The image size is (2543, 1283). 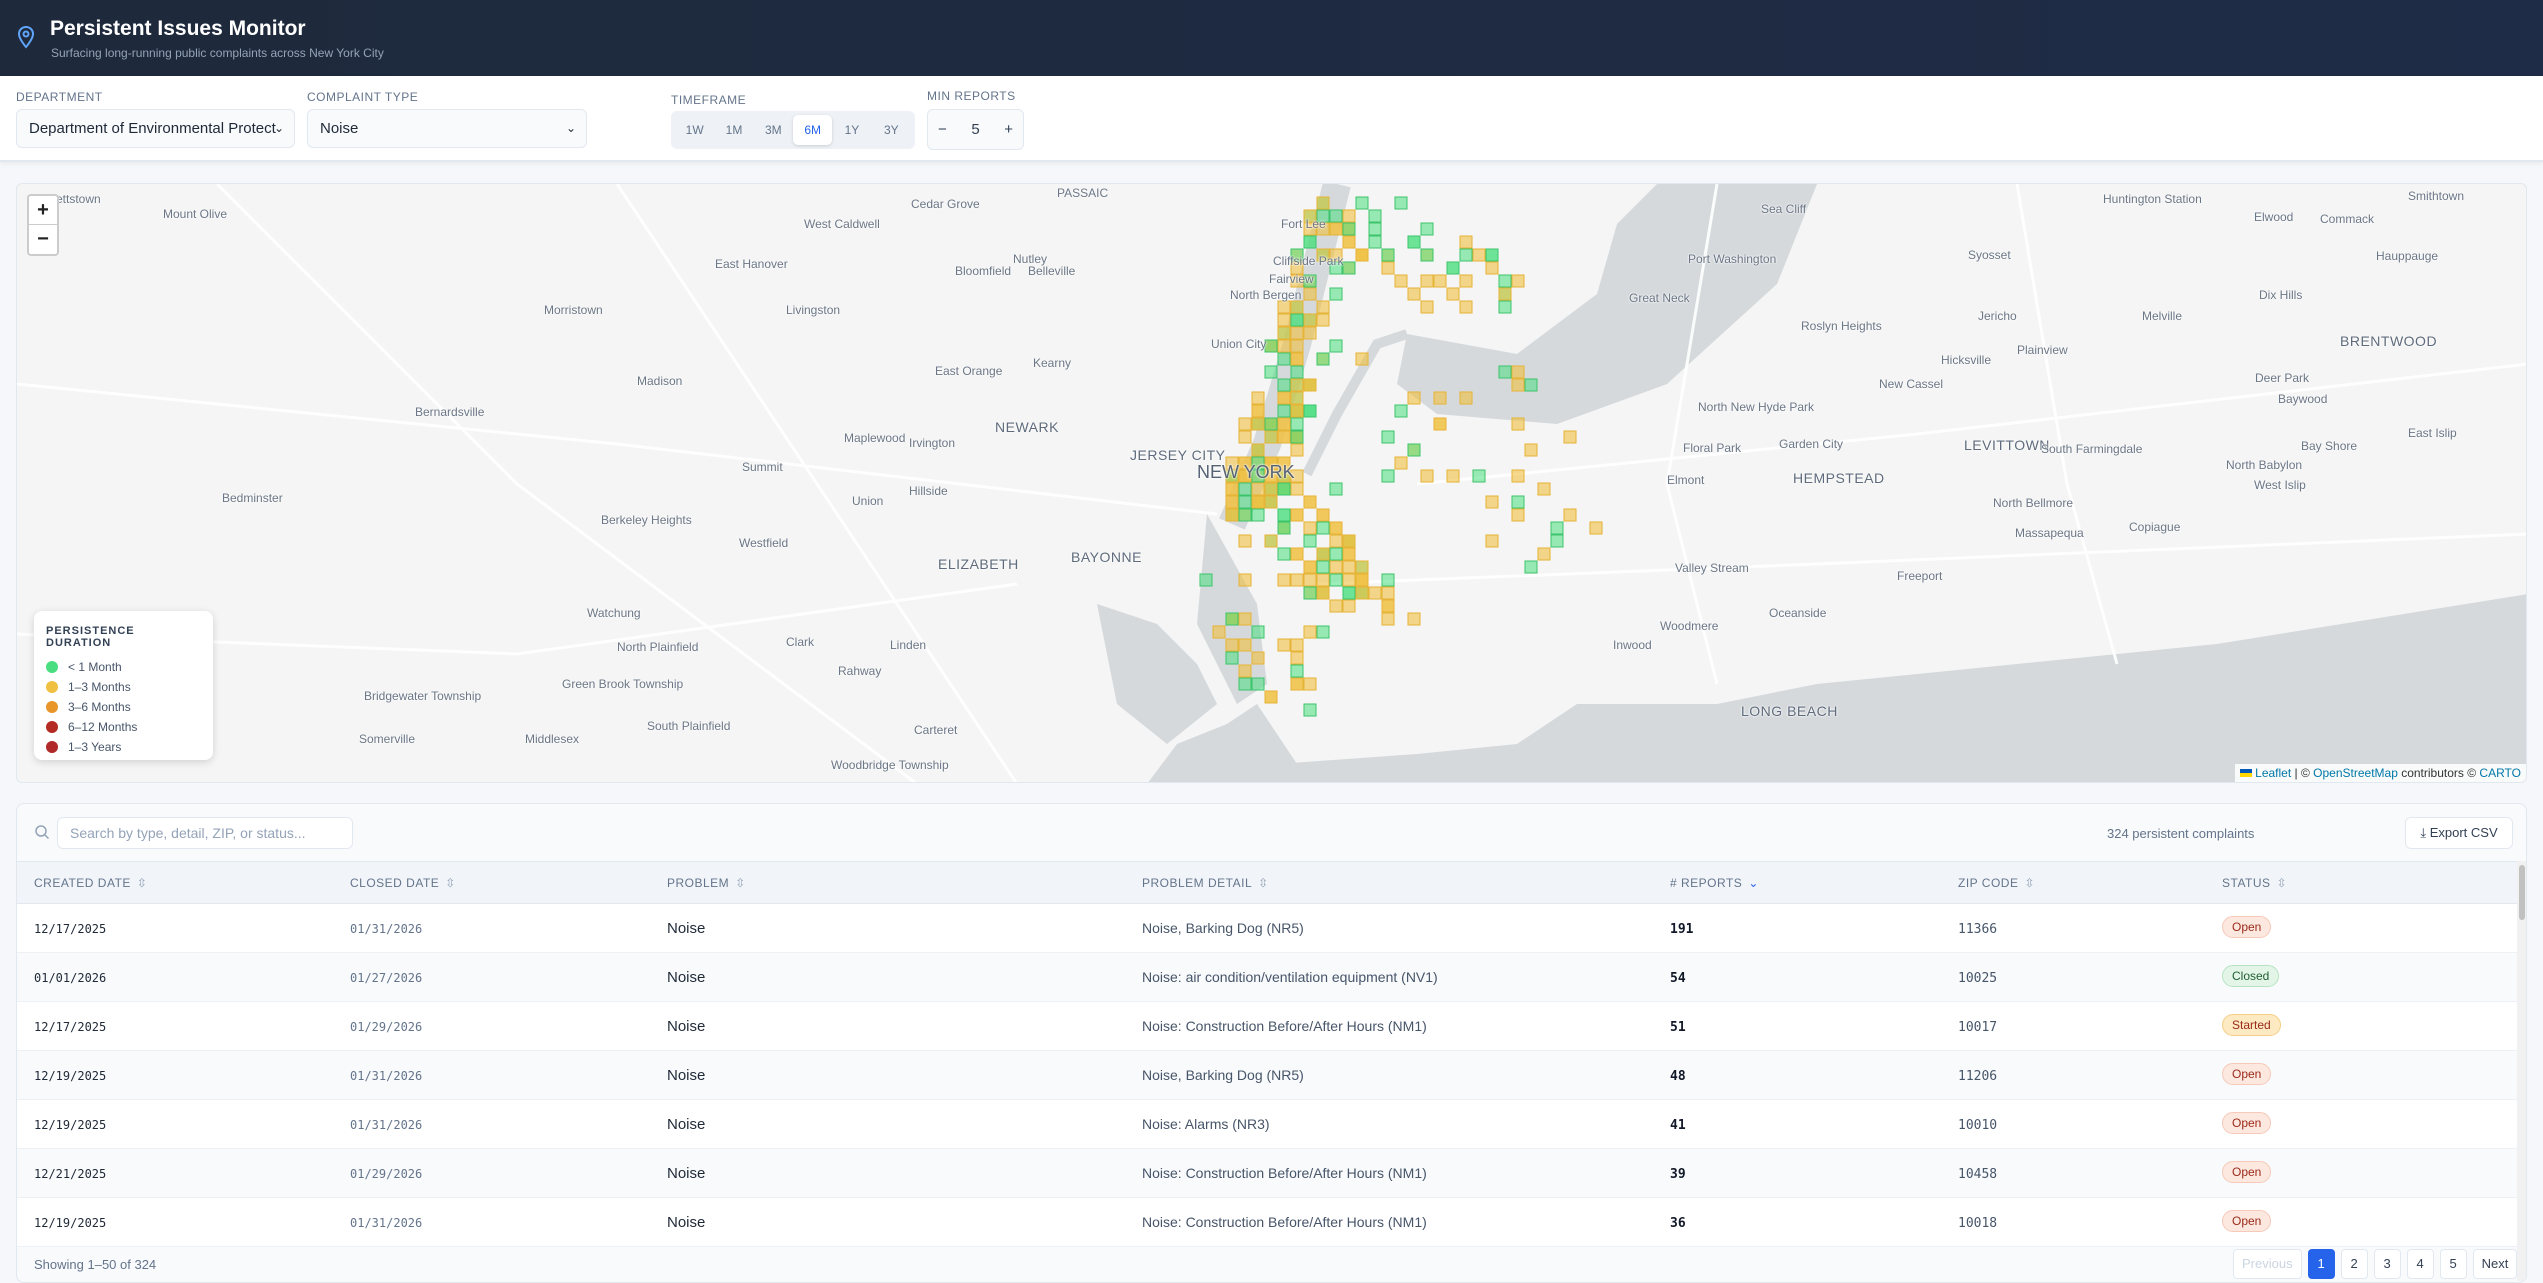 What do you see at coordinates (2453, 1264) in the screenshot?
I see `page-5: 5` at bounding box center [2453, 1264].